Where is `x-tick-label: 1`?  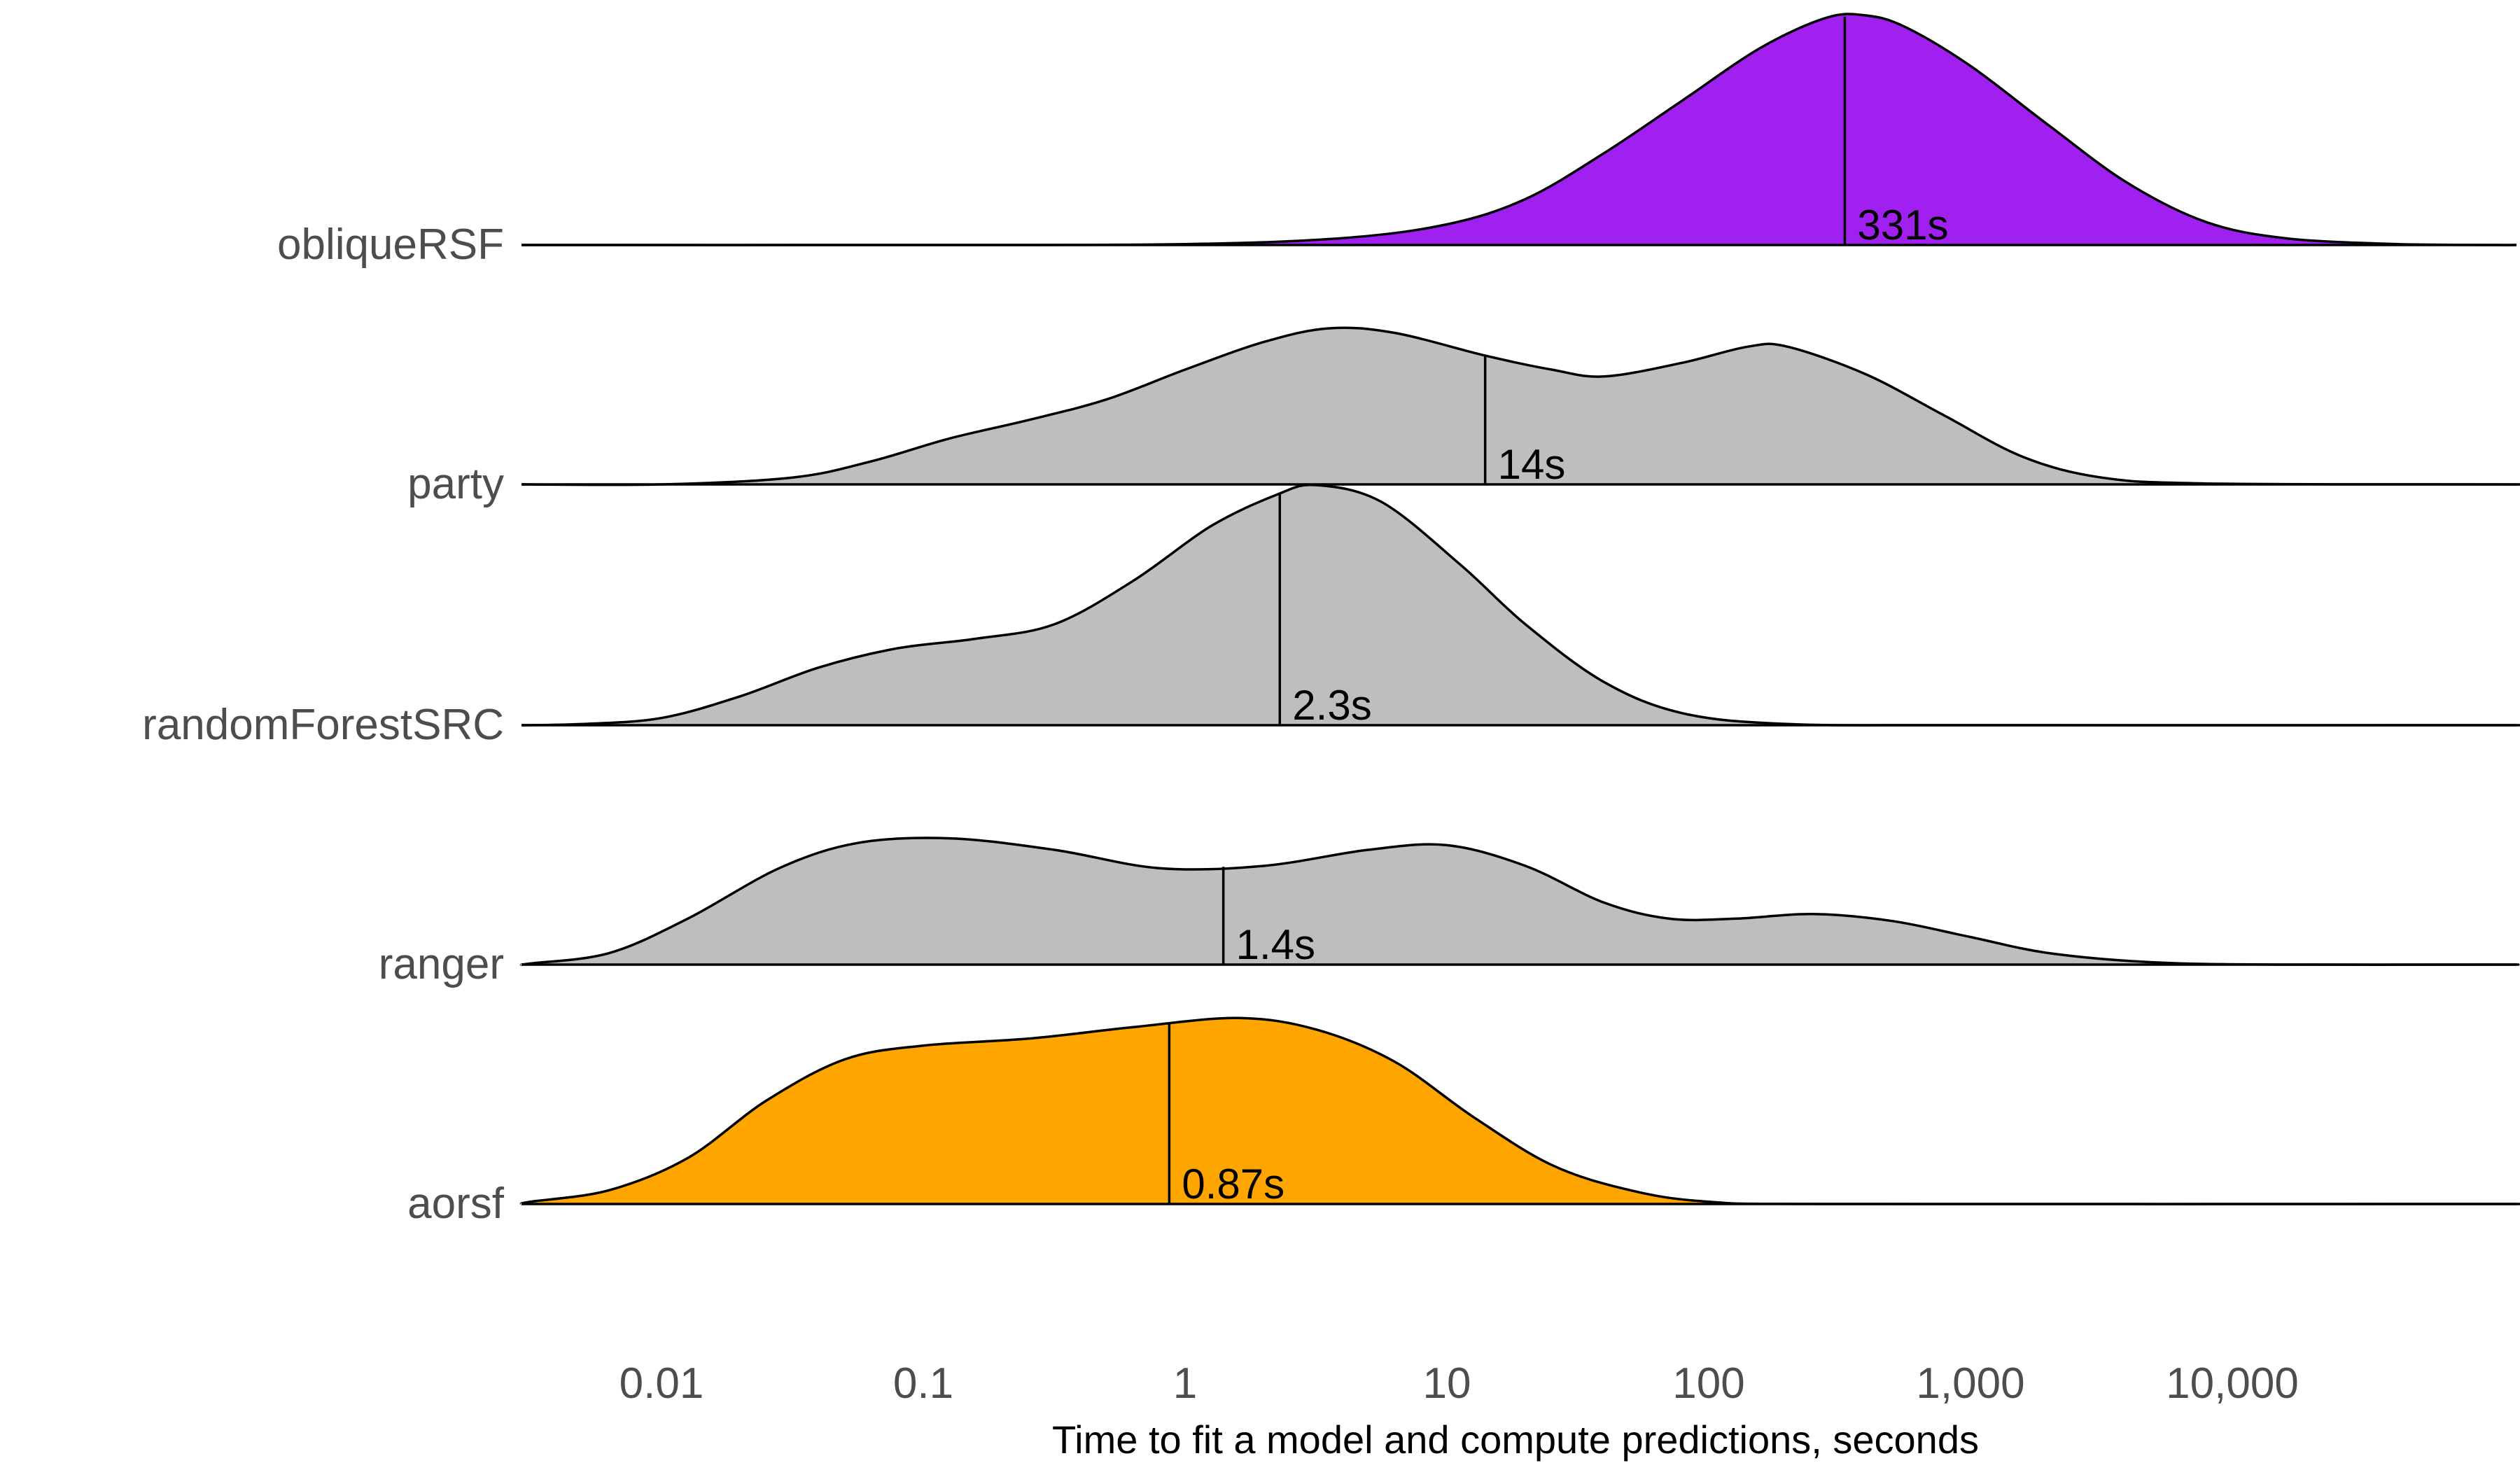
x-tick-label: 1 is located at coordinates (1185, 1383).